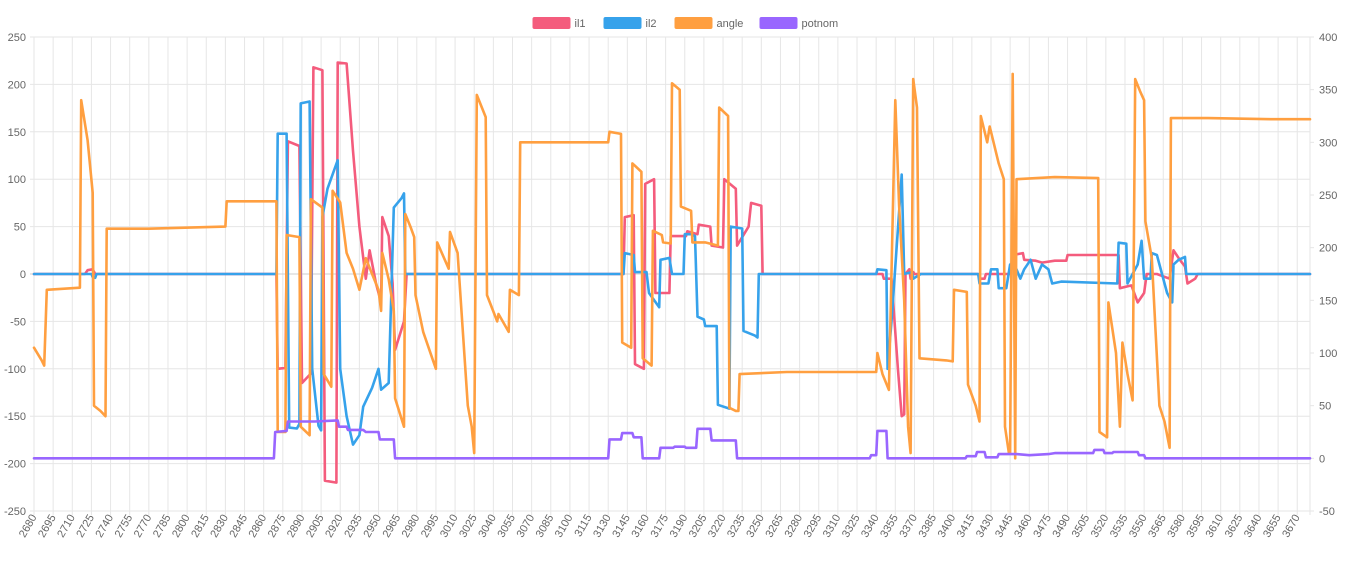 Image resolution: width=1349 pixels, height=562 pixels. Describe the element at coordinates (1196, 526) in the screenshot. I see `x-tick-label: 3595` at that location.